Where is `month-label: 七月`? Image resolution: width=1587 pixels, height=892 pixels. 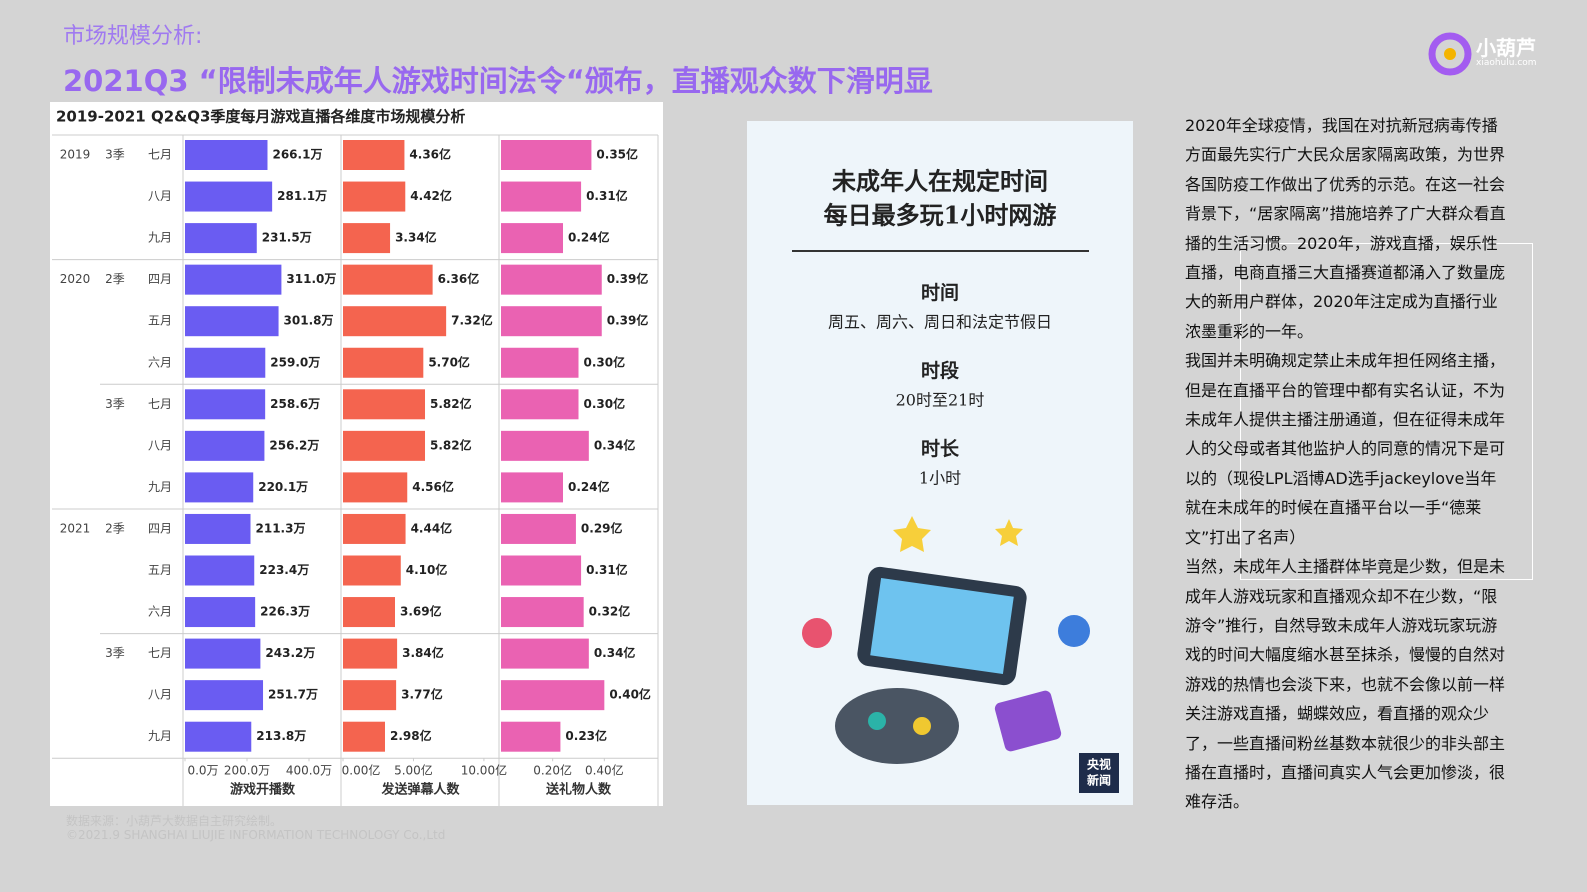
month-label: 七月 is located at coordinates (160, 404).